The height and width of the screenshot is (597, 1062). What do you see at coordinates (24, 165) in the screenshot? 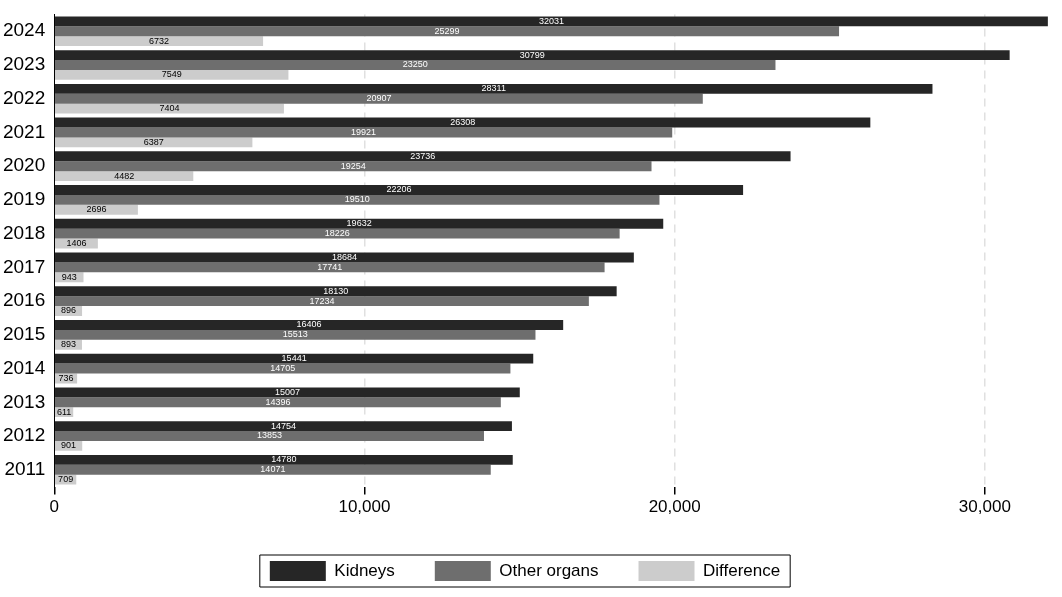
I see `y-tick-label: 2020` at bounding box center [24, 165].